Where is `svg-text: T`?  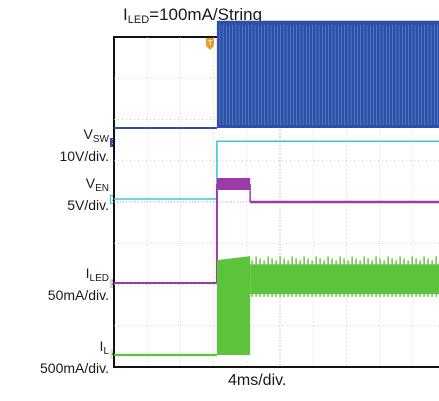
svg-text: T is located at coordinates (210, 43).